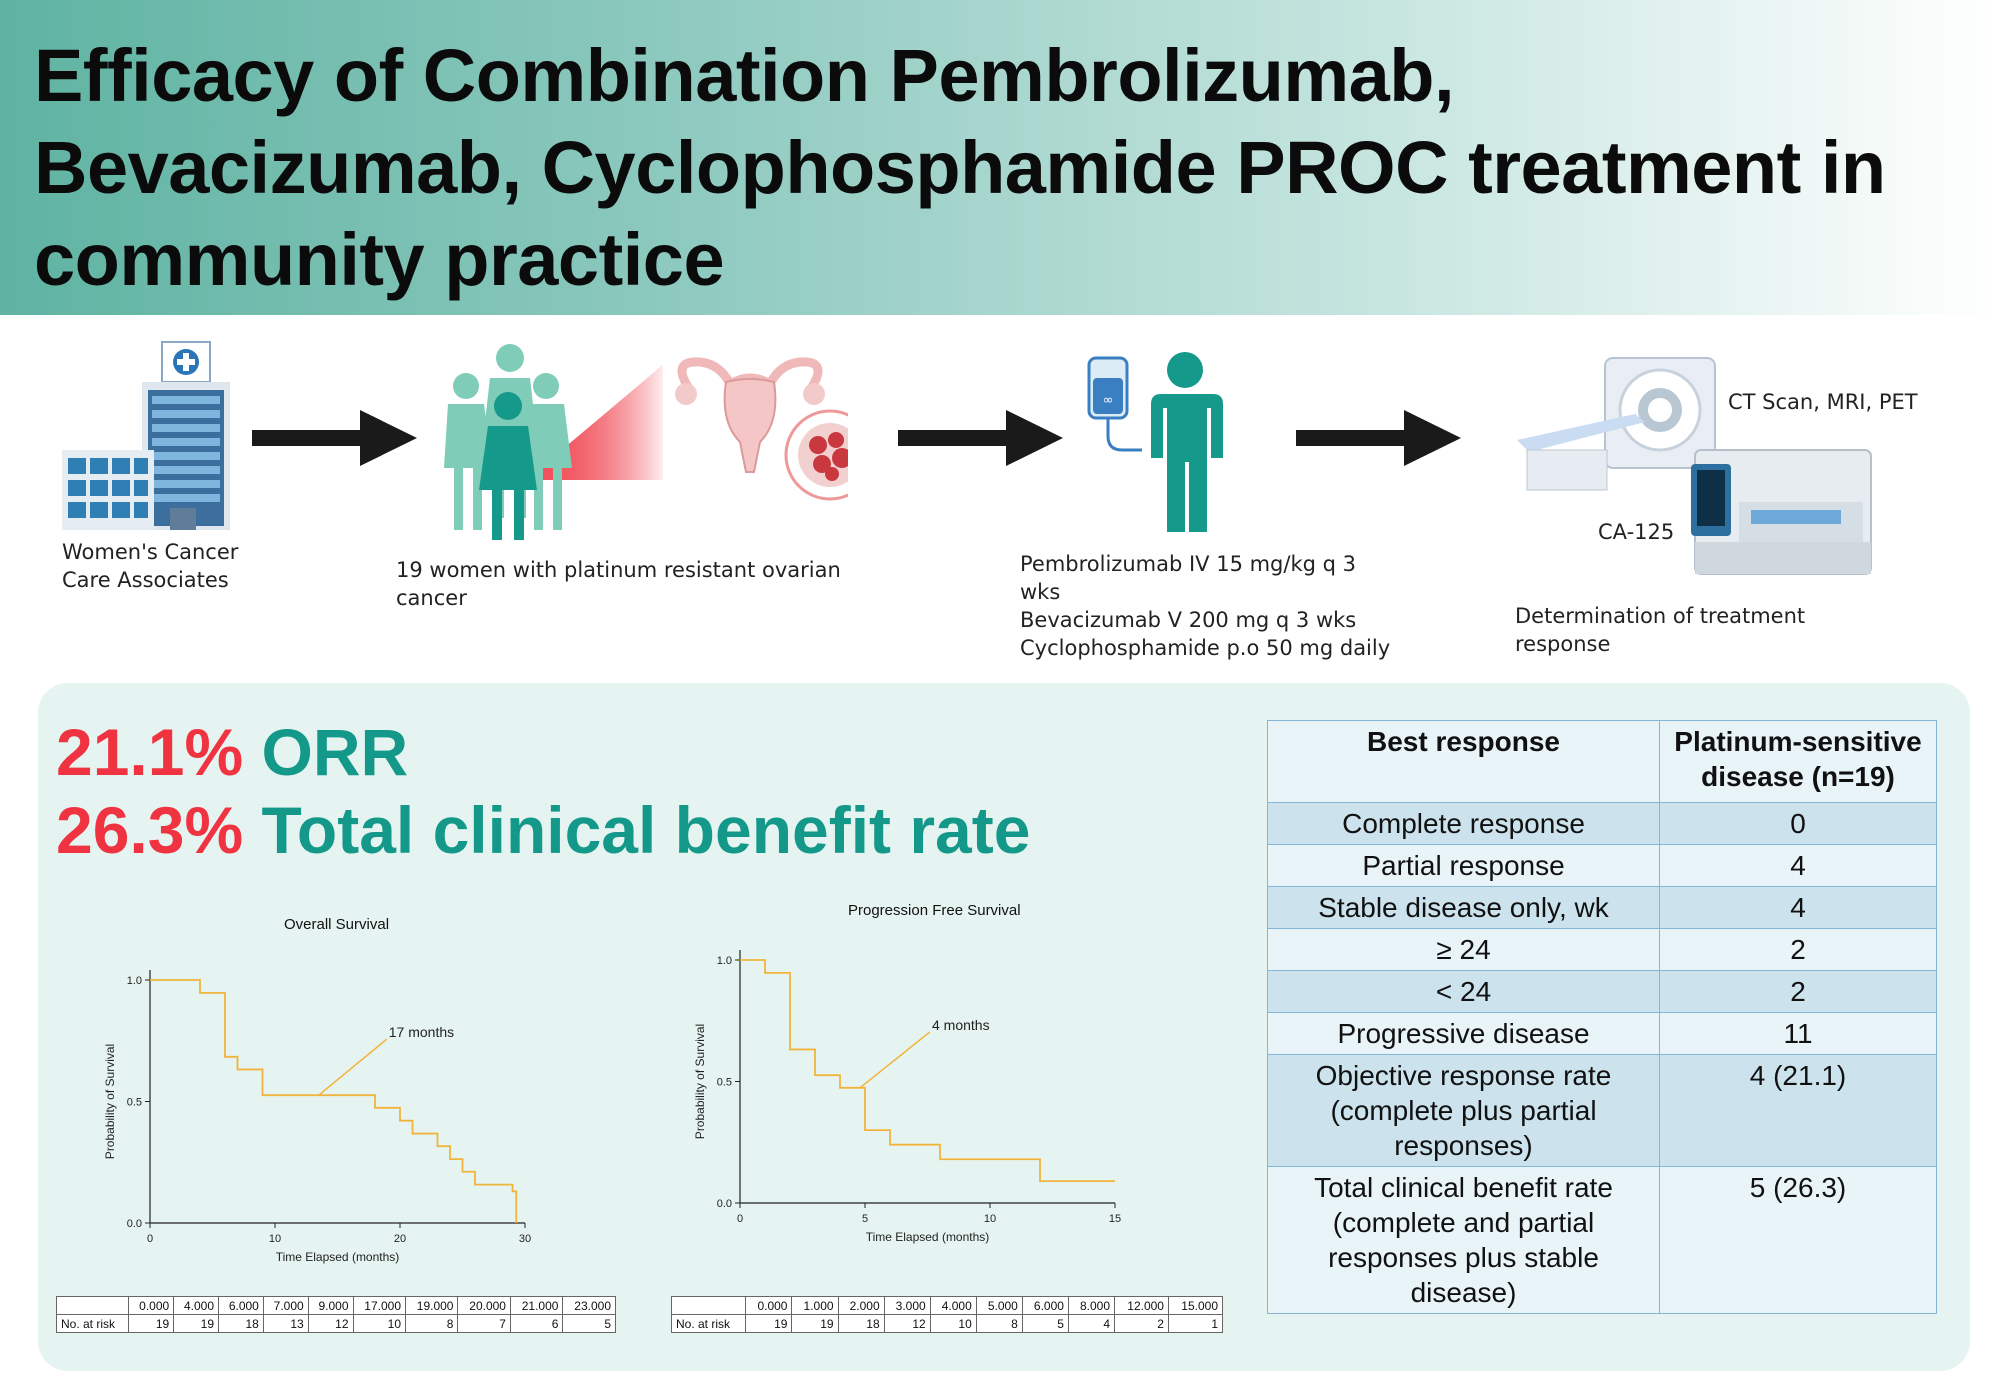  I want to click on step4-caption: Determination of treatment response, so click(1660, 630).